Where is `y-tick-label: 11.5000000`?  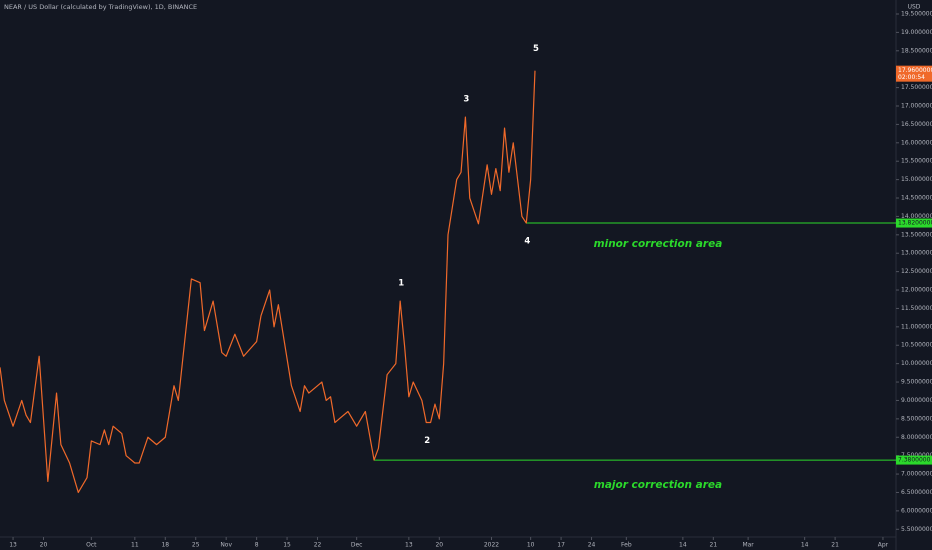 y-tick-label: 11.5000000 is located at coordinates (916, 308).